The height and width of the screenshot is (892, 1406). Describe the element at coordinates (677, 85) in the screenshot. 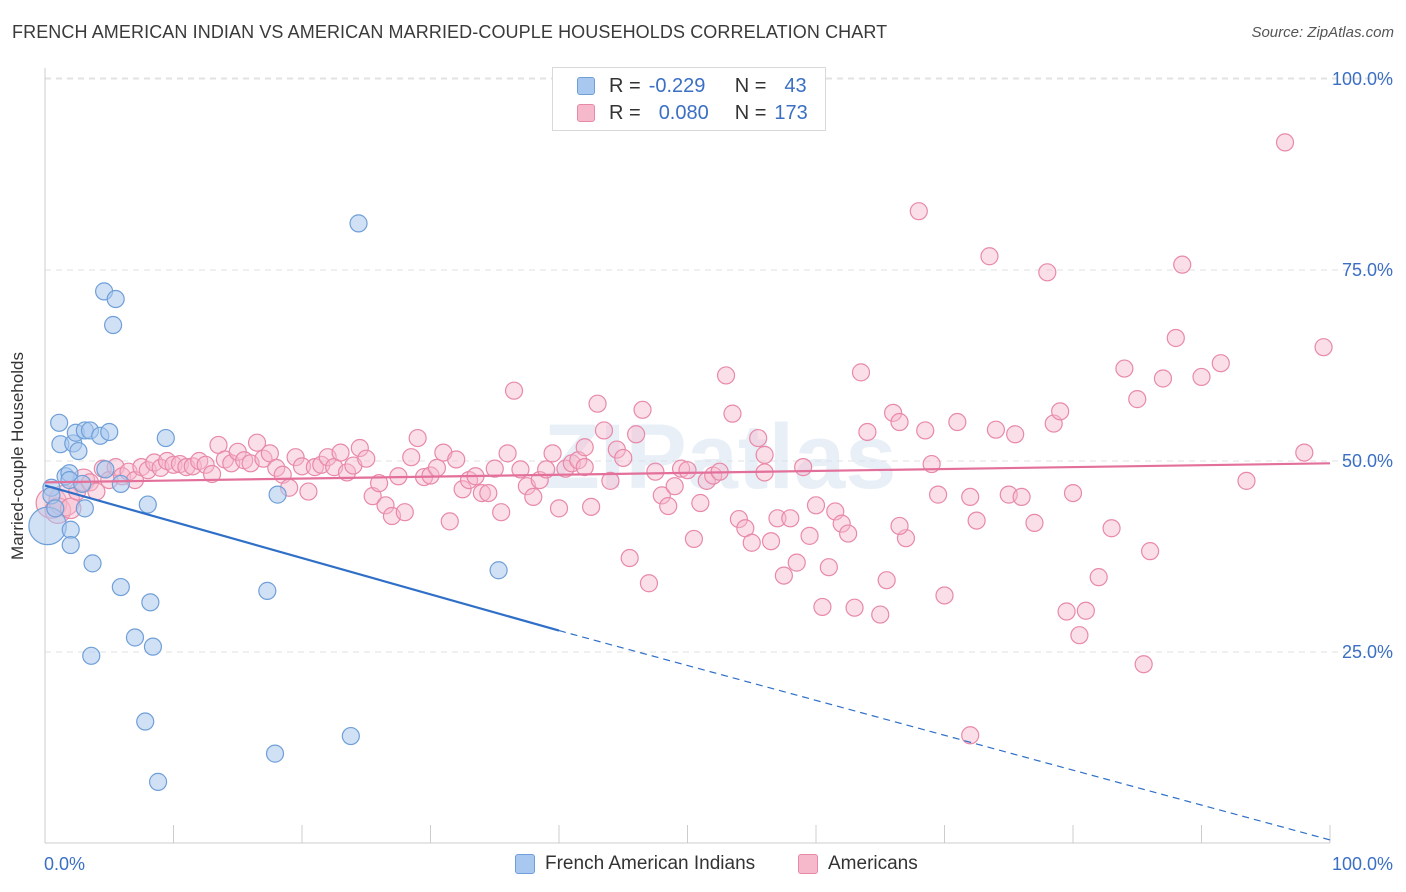

I see `legend-r-value: -0.229` at that location.